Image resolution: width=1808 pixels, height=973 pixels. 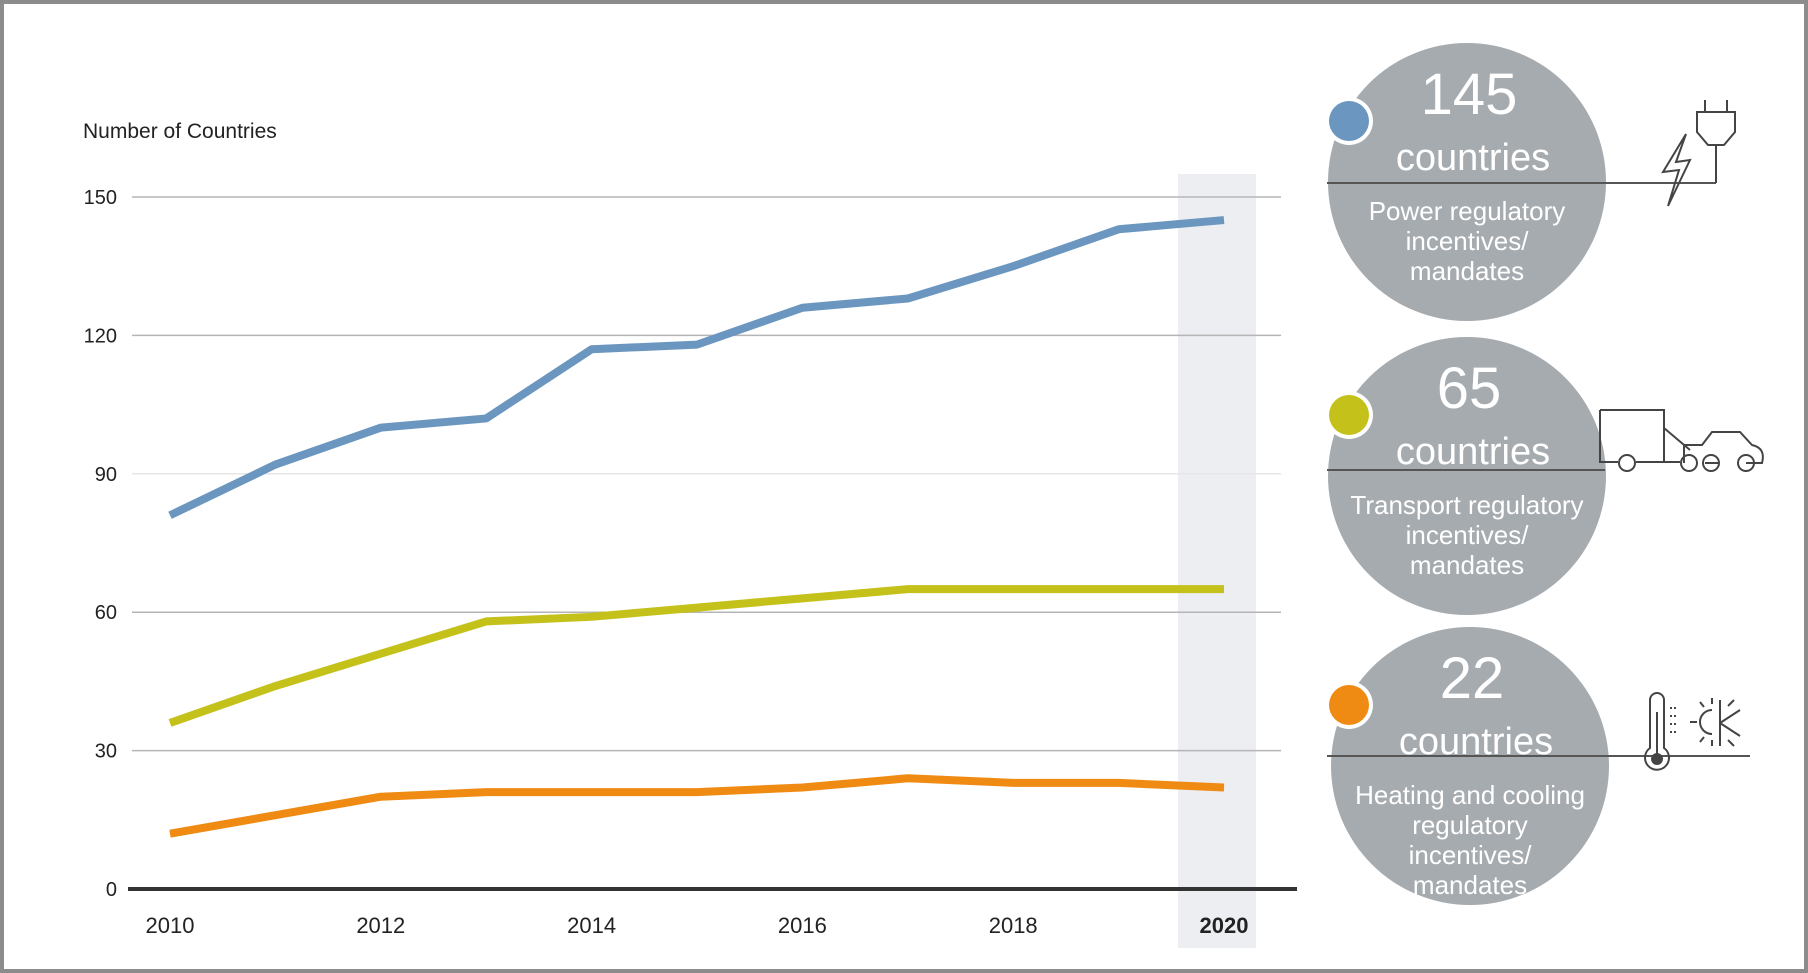 What do you see at coordinates (1466, 505) in the screenshot?
I see `callout-description: Transport regulatory` at bounding box center [1466, 505].